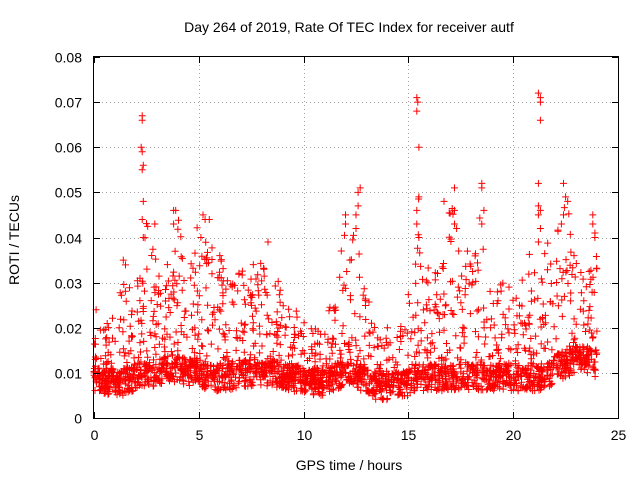 Image resolution: width=640 pixels, height=480 pixels. What do you see at coordinates (514, 435) in the screenshot?
I see `x-tick-label: 20` at bounding box center [514, 435].